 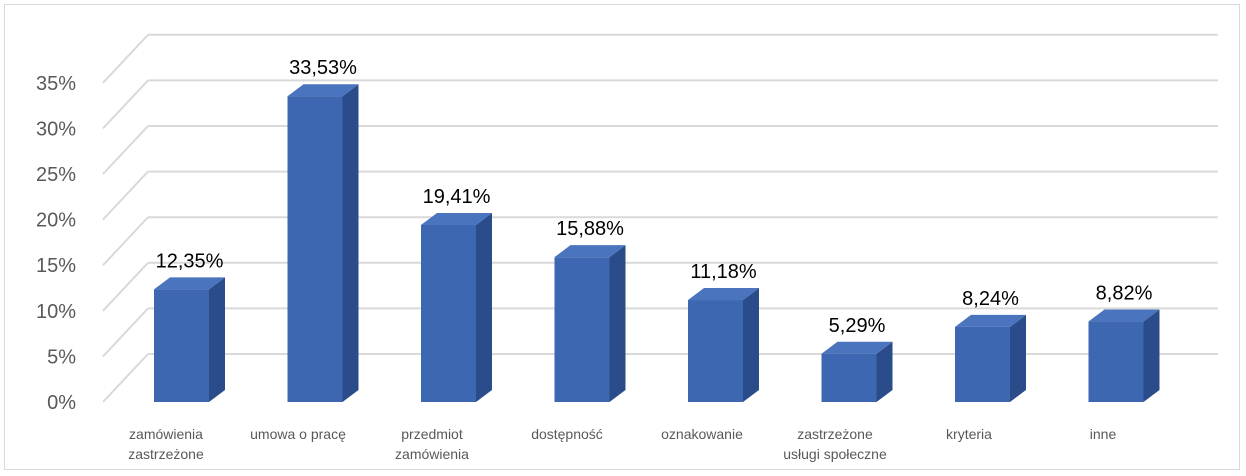 What do you see at coordinates (457, 197) in the screenshot?
I see `data-label: 19,41%` at bounding box center [457, 197].